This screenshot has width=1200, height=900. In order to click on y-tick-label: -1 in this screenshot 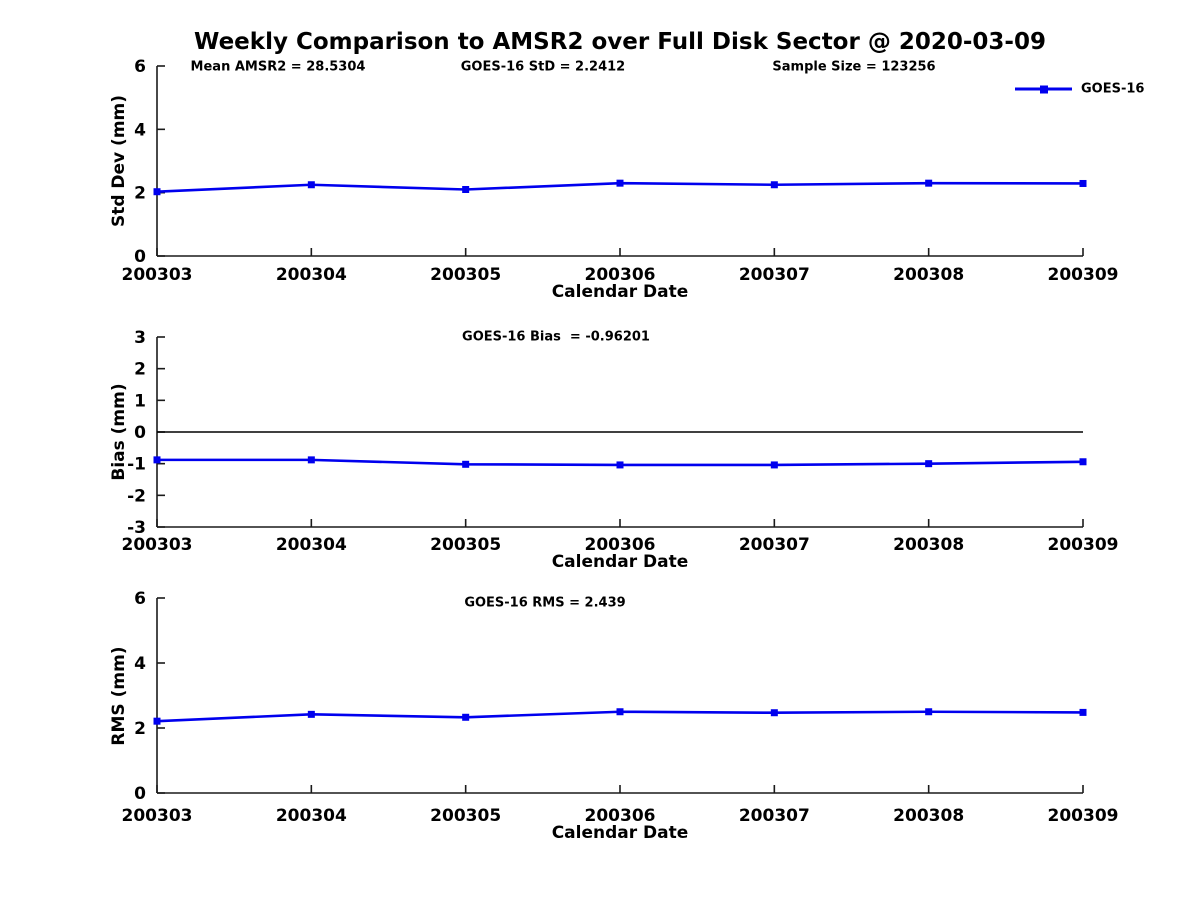, I will do `click(136, 465)`.